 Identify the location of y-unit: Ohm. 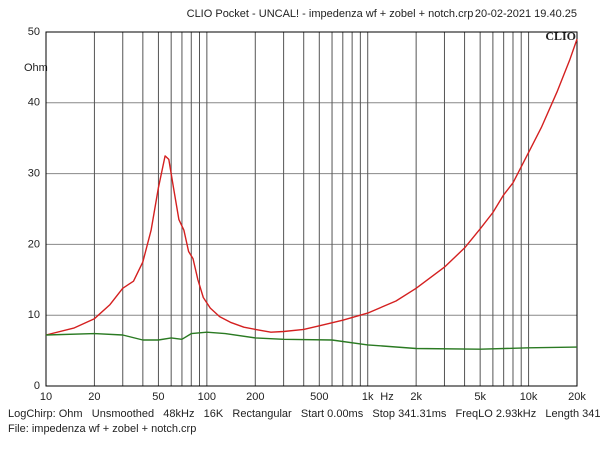
(36, 68).